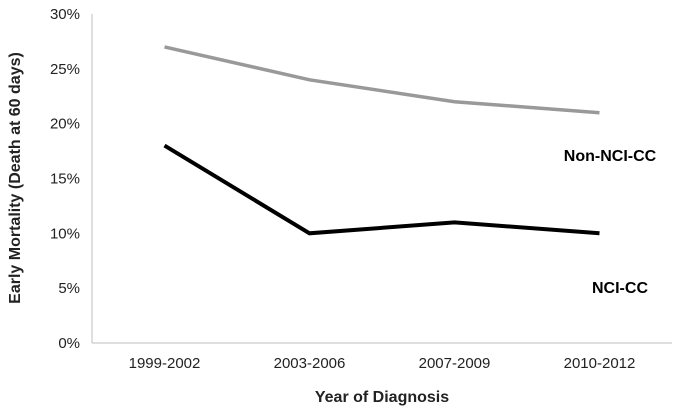 This screenshot has height=413, width=696. I want to click on y-tick-label: 5%, so click(69, 288).